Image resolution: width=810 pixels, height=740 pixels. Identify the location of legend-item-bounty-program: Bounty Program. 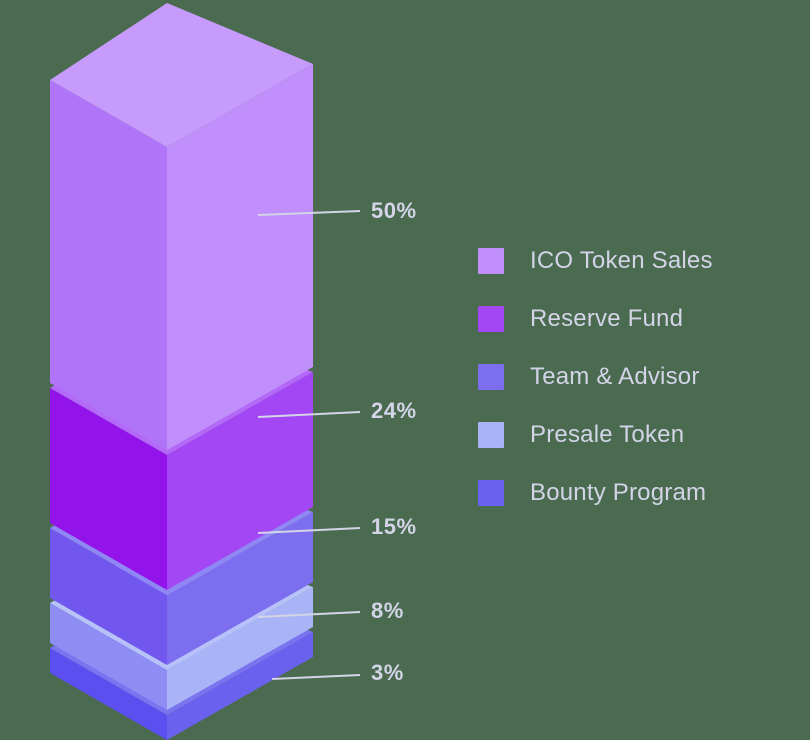
(628, 493).